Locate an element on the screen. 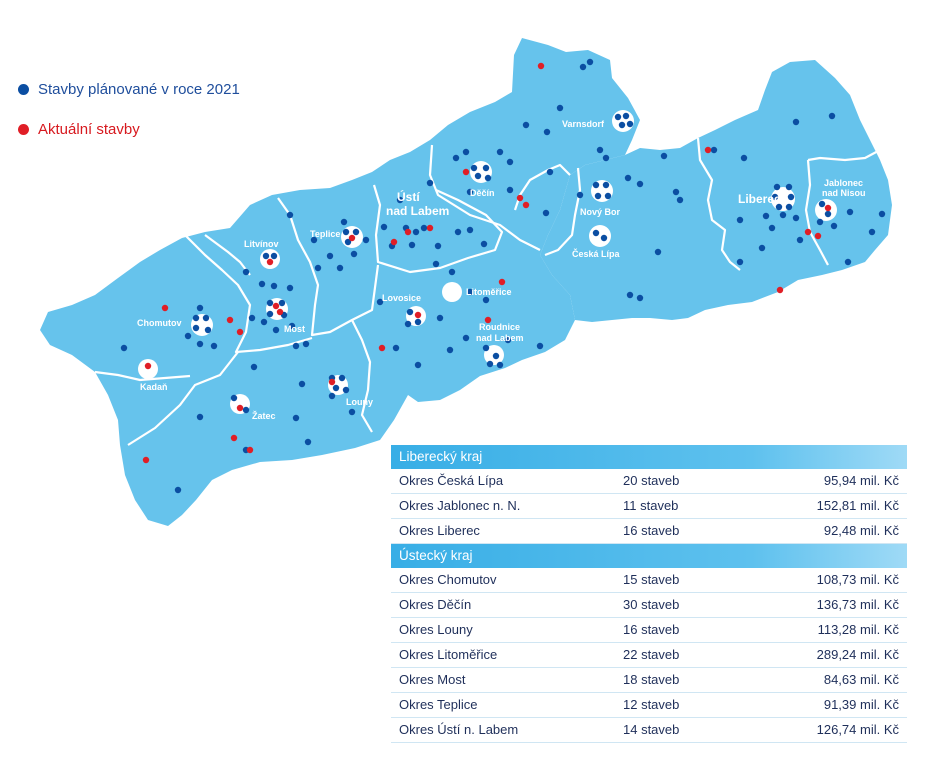  legend-planned-label: Stavby plánované v roce 2021 is located at coordinates (139, 89).